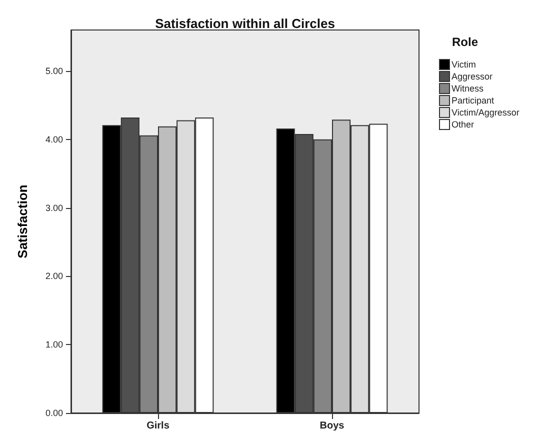 The height and width of the screenshot is (447, 535). What do you see at coordinates (245, 23) in the screenshot?
I see `chart-title: Satisfaction within all Circles` at bounding box center [245, 23].